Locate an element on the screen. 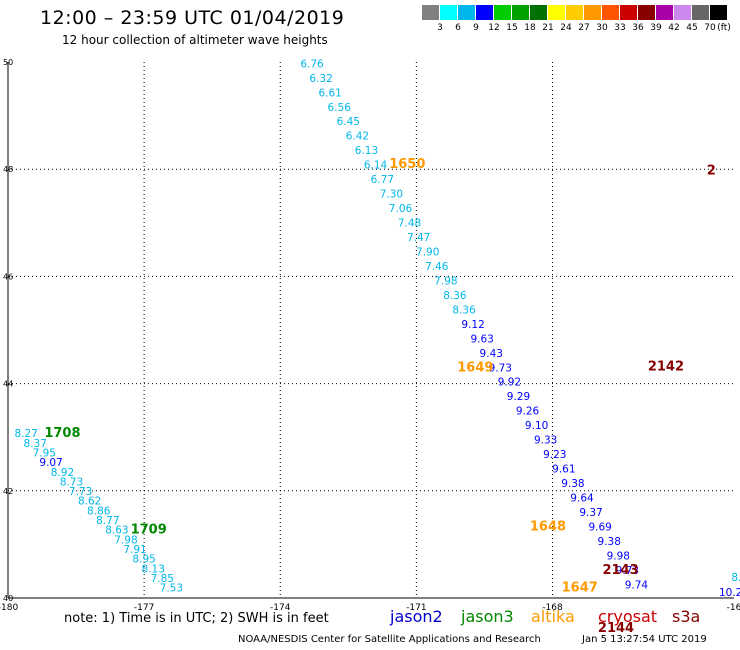 The image size is (740, 650). wave-height-label: 8.73 is located at coordinates (71, 482).